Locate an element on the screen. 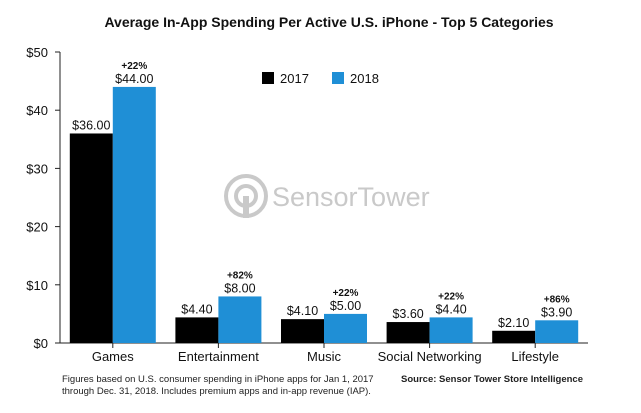  source-note: Source: Sensor Tower Store Intelligence is located at coordinates (492, 379).